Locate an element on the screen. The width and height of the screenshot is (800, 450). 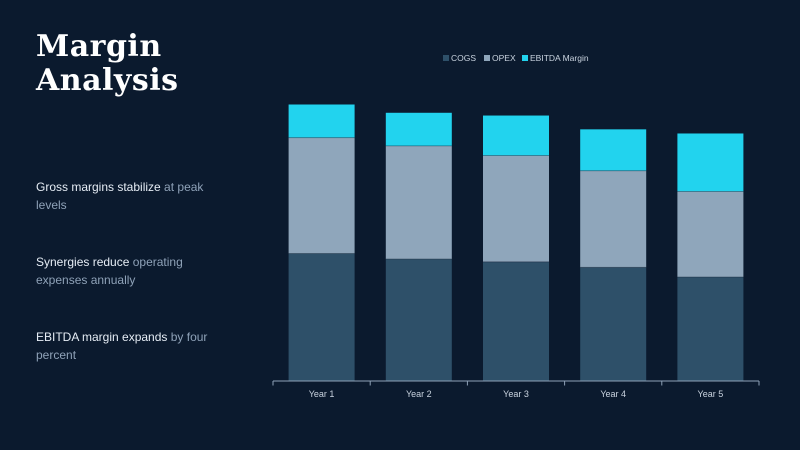
bullet-ebitda-margin: EBITDA margin expands by four percent is located at coordinates (131, 346).